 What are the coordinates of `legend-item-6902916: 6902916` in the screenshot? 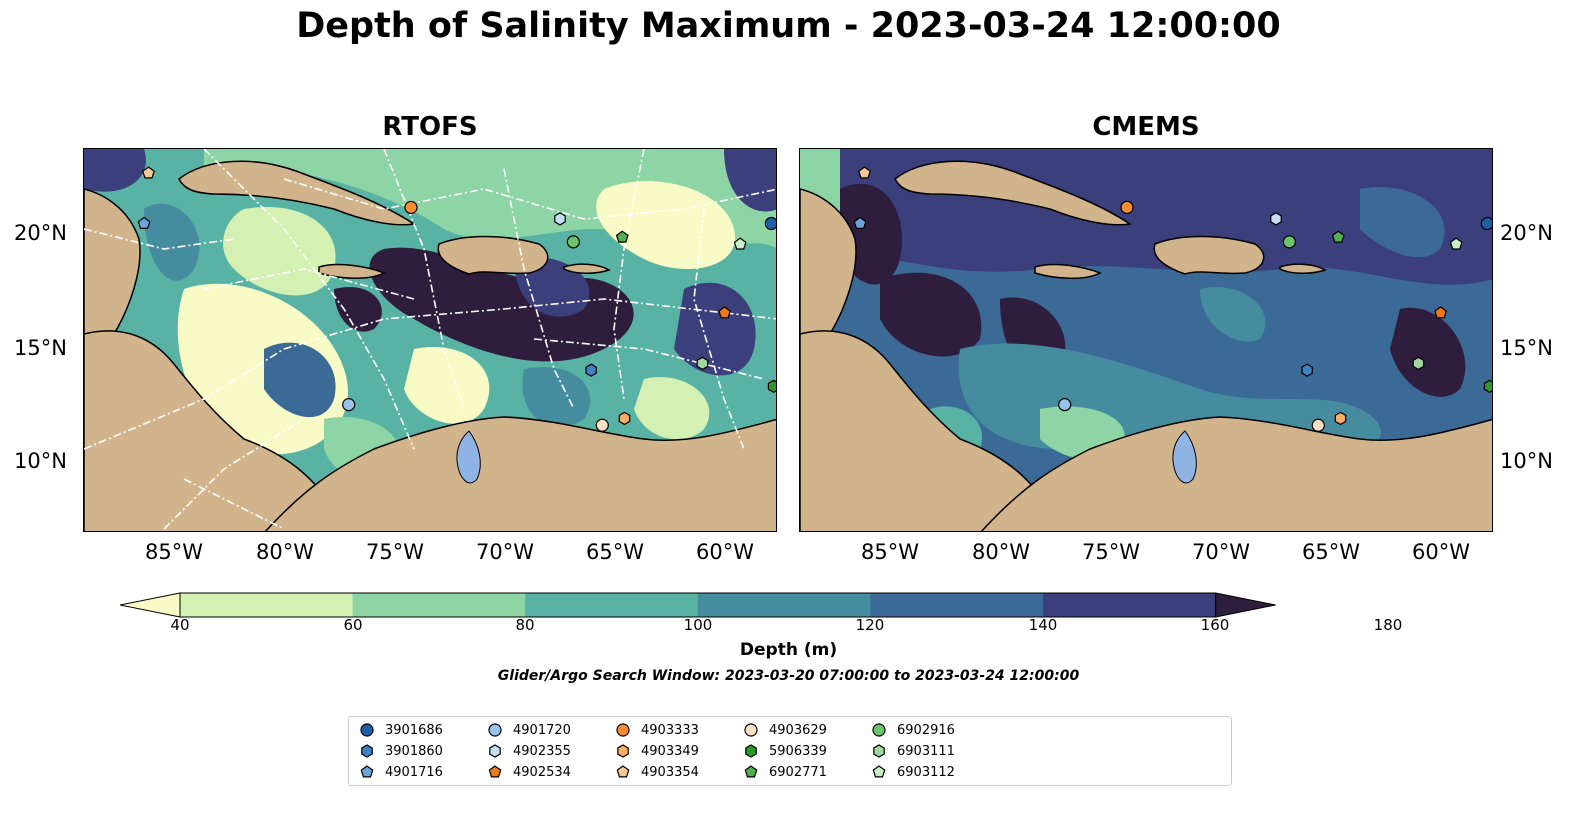 It's located at (913, 730).